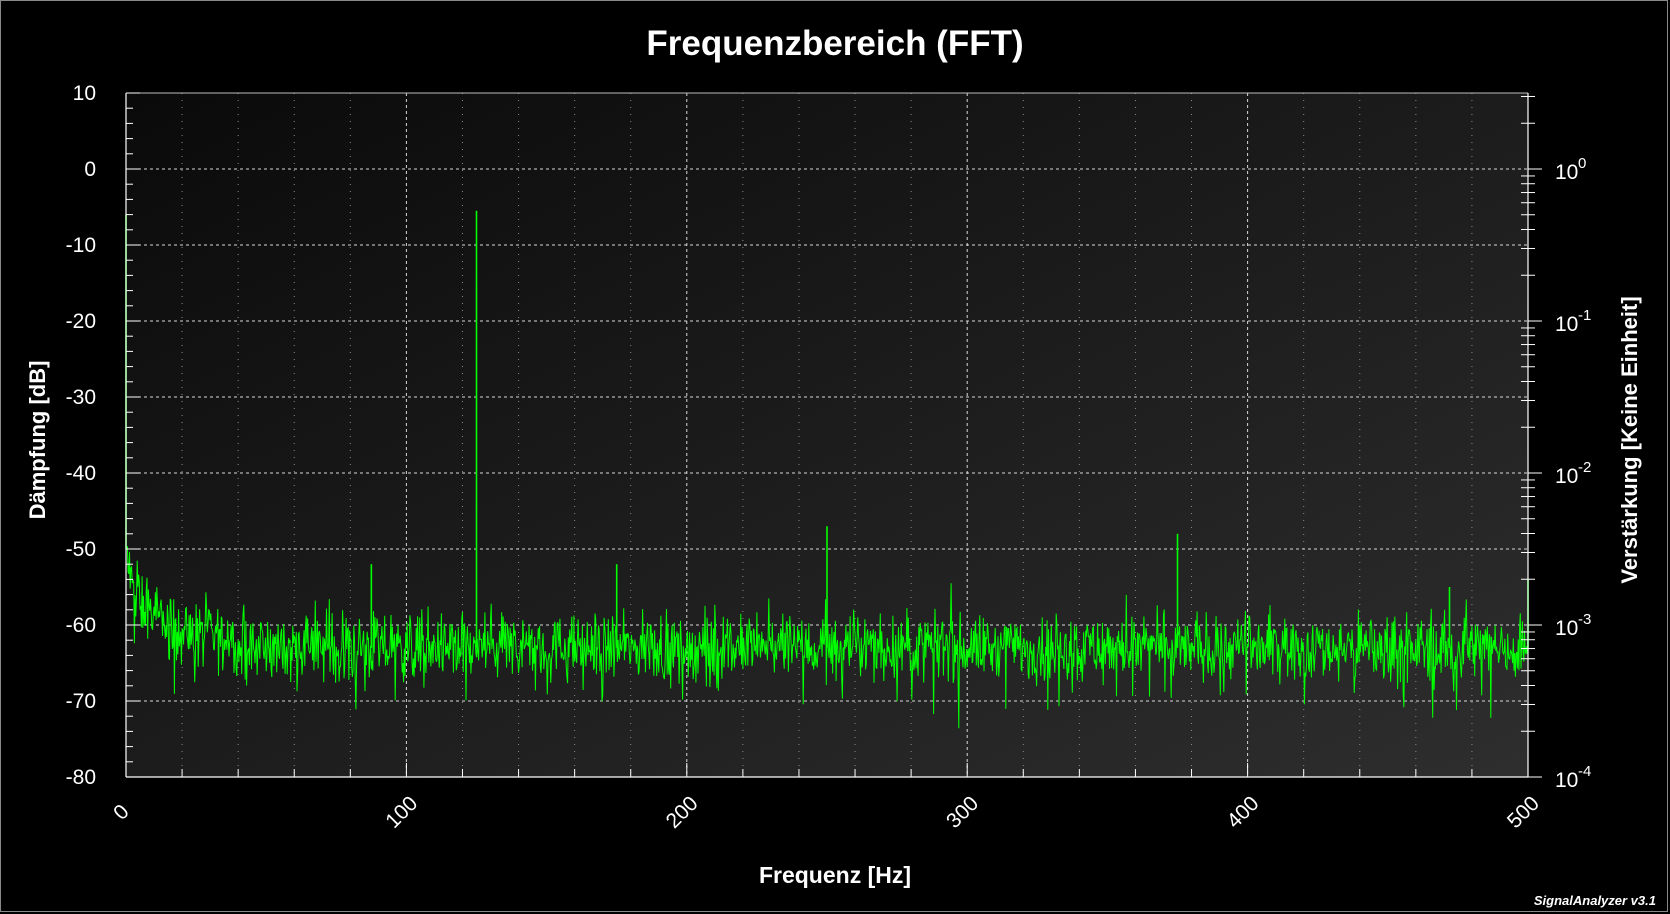 The image size is (1670, 914). What do you see at coordinates (81, 701) in the screenshot?
I see `y-tick-label: -70` at bounding box center [81, 701].